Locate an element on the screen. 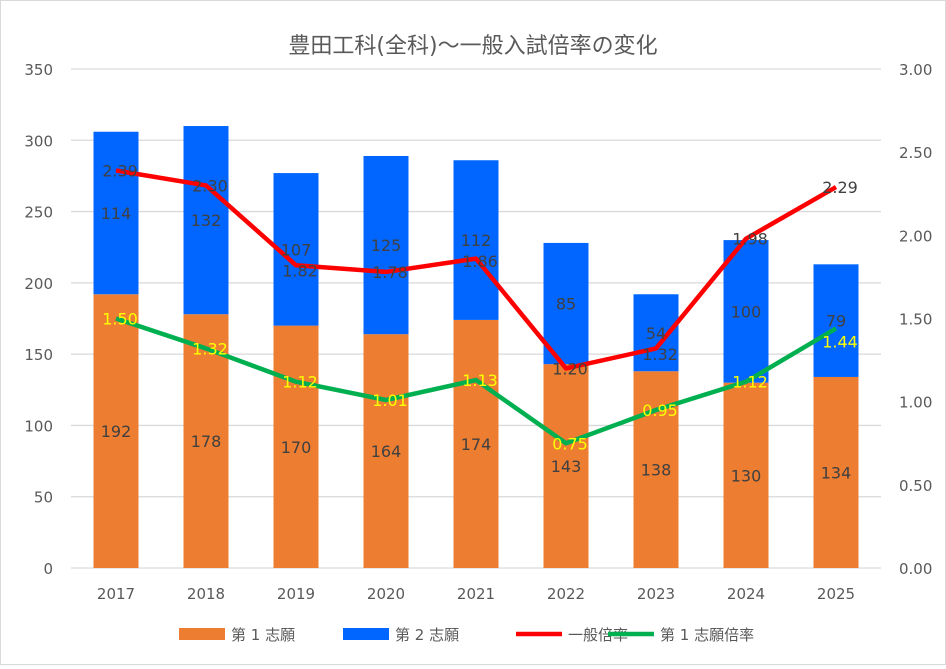 This screenshot has height=669, width=946. bar-data-label: 112 is located at coordinates (476, 240).